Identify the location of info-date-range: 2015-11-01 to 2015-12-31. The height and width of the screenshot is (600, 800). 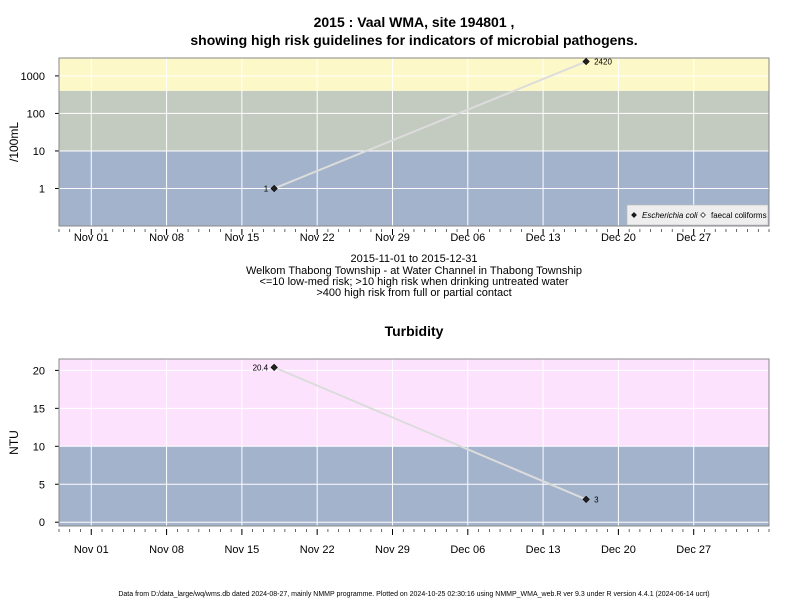
(413, 259).